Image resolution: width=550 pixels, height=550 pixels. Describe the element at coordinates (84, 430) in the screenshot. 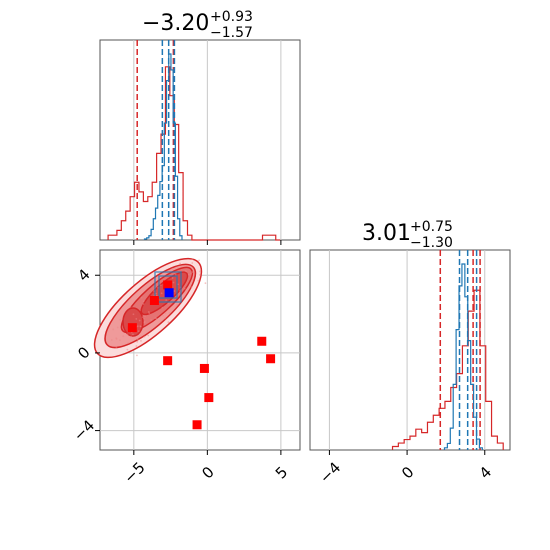

I see `y-tick-label: −4` at that location.